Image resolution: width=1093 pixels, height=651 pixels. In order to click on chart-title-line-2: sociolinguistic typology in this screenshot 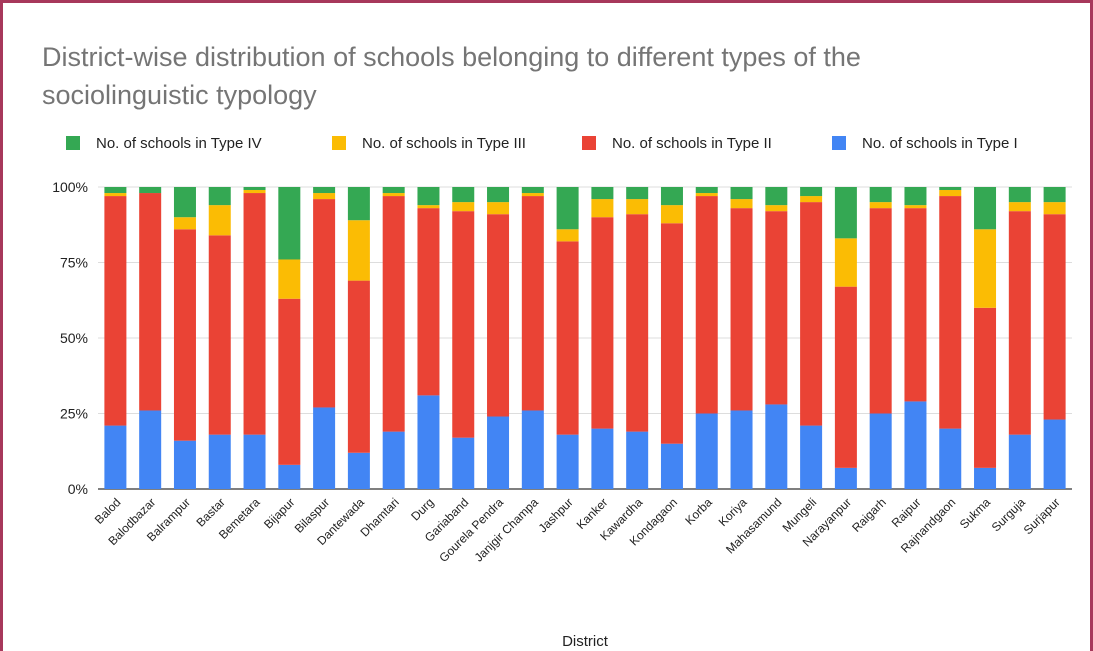, I will do `click(179, 95)`.